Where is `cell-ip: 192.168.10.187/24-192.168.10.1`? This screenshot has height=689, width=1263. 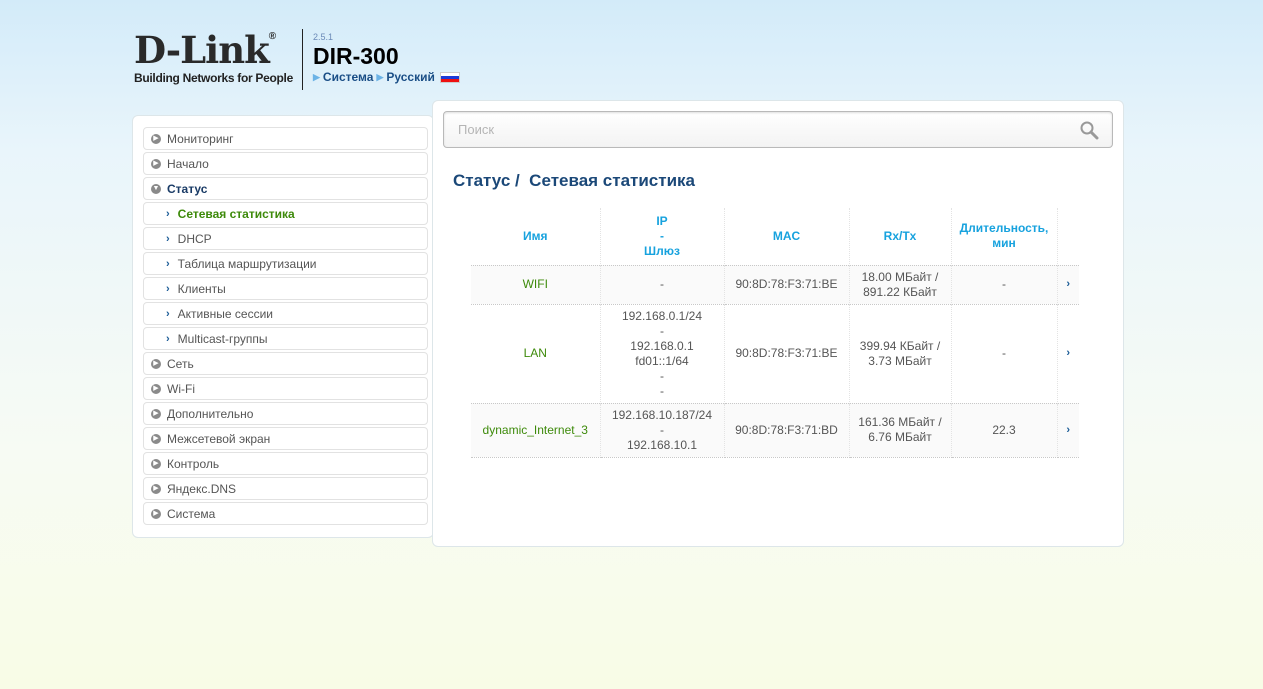 cell-ip: 192.168.10.187/24-192.168.10.1 is located at coordinates (662, 430).